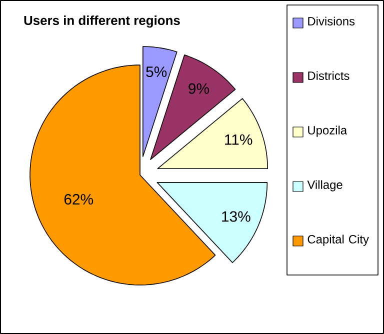 The height and width of the screenshot is (334, 384). Describe the element at coordinates (236, 216) in the screenshot. I see `data-label: 13%` at that location.